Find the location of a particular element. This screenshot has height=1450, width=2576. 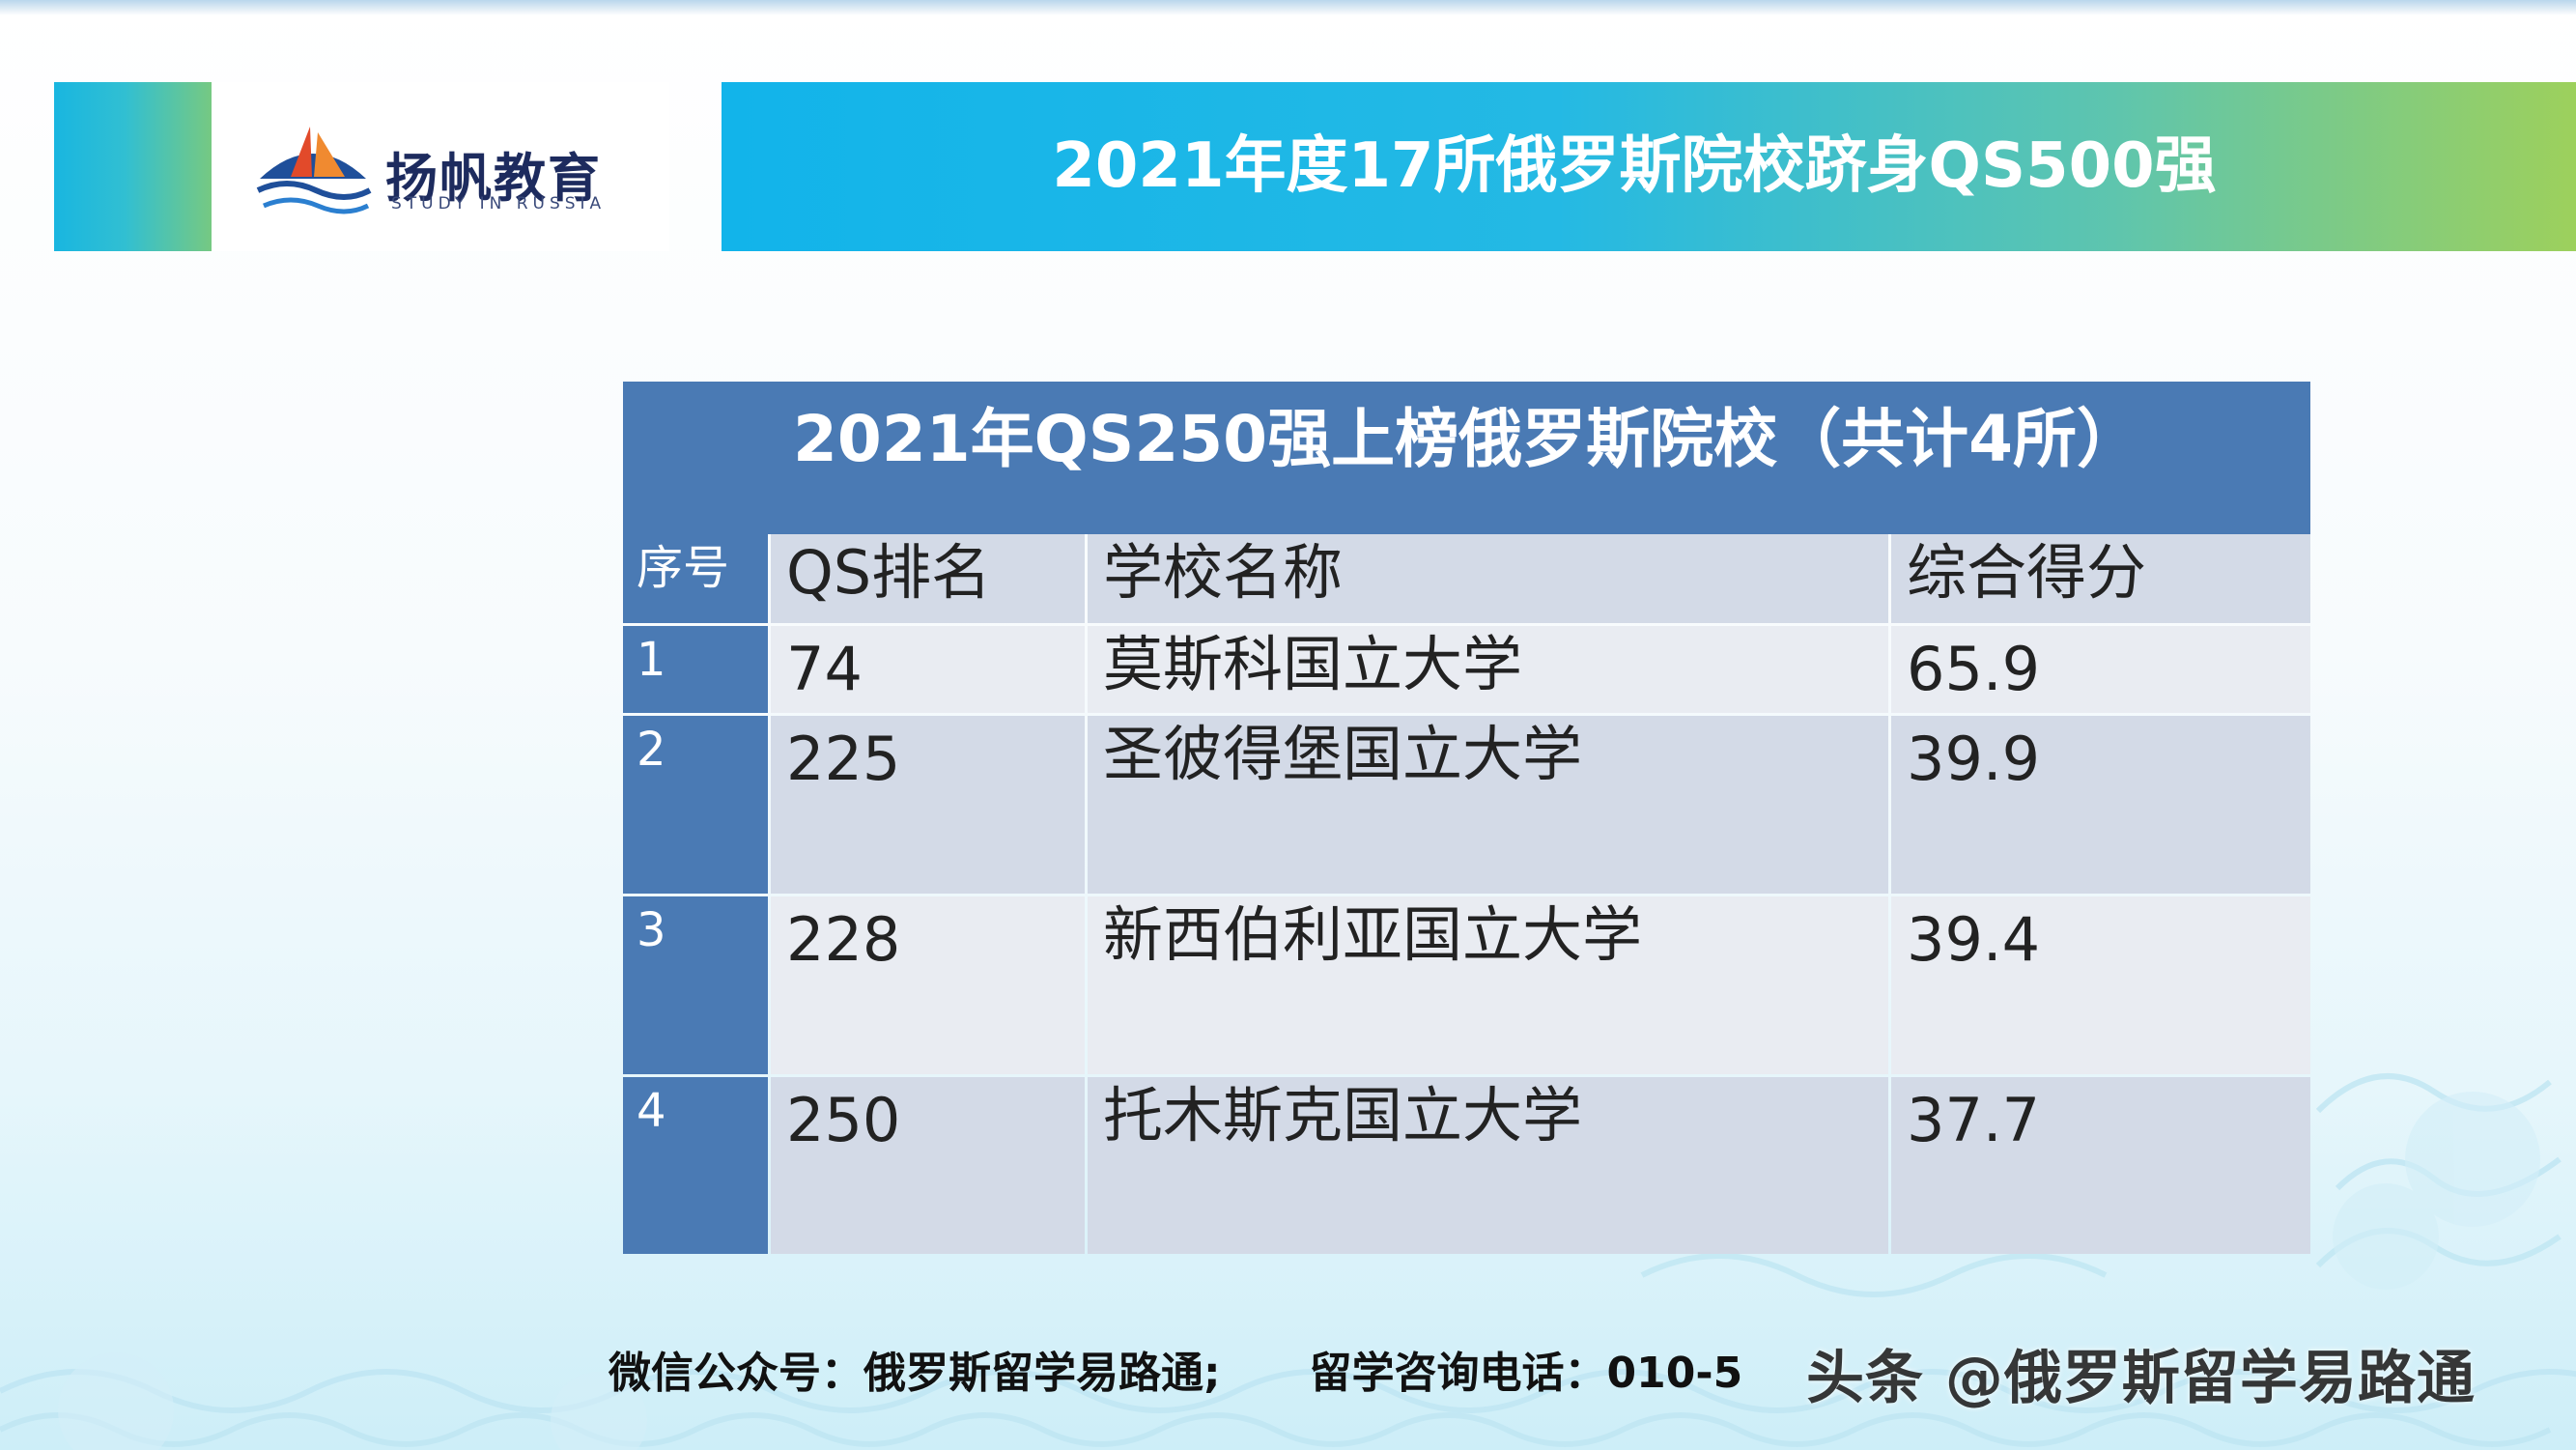

column-header-score: 综合得分 is located at coordinates (2100, 579).